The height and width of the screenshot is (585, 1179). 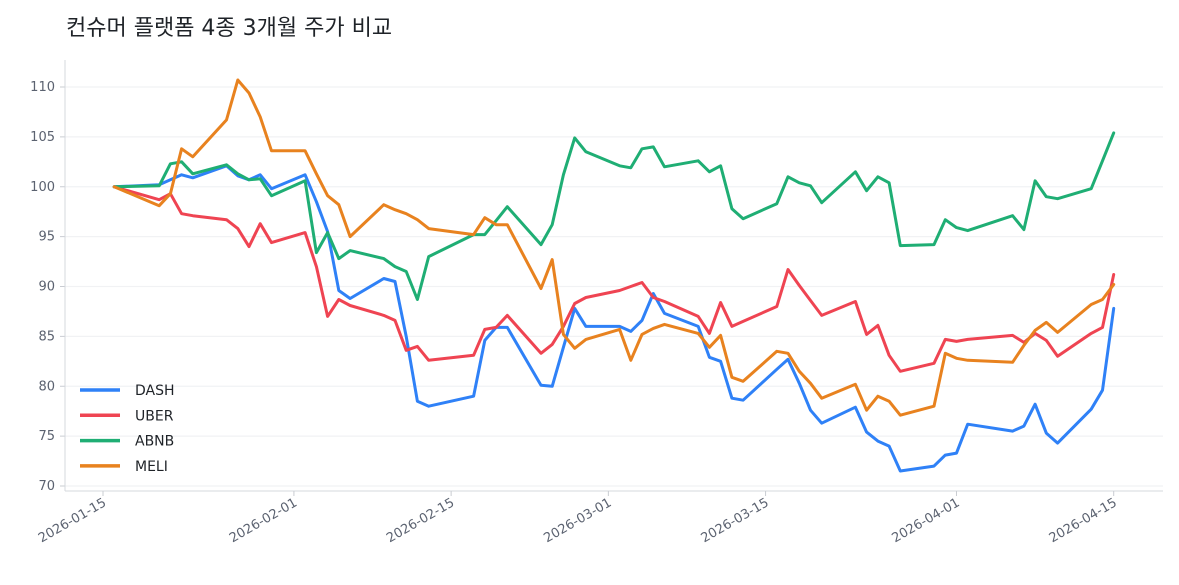 What do you see at coordinates (42, 137) in the screenshot?
I see `y-tick-label: 105` at bounding box center [42, 137].